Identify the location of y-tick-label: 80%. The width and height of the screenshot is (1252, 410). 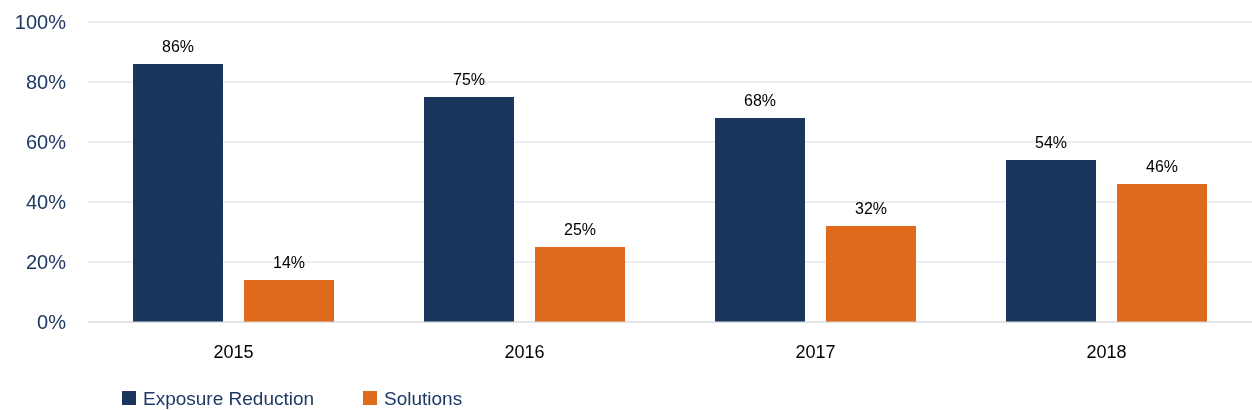
(46, 82).